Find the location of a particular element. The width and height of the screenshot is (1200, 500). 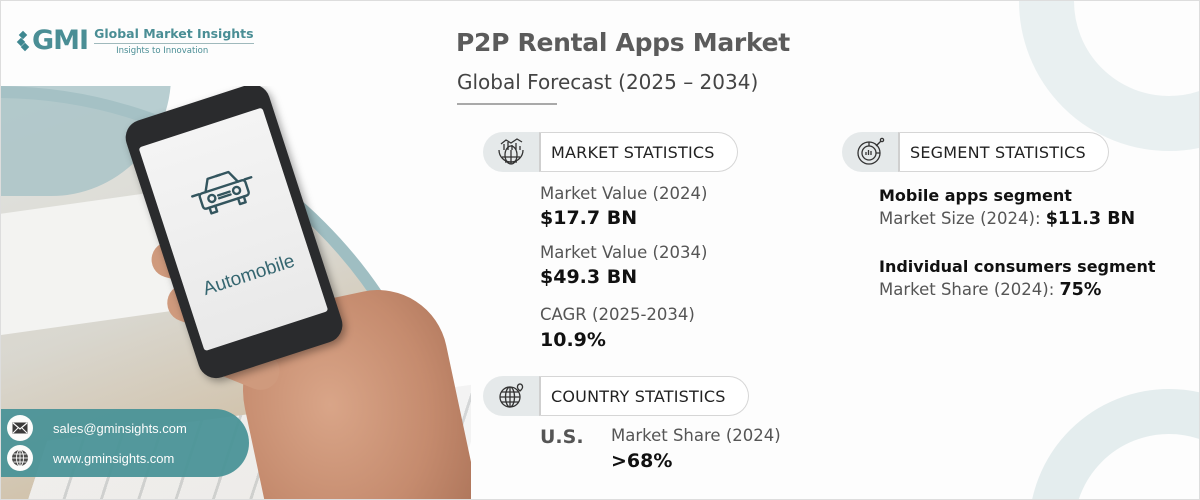

logo-mark: GMI is located at coordinates (52, 40).